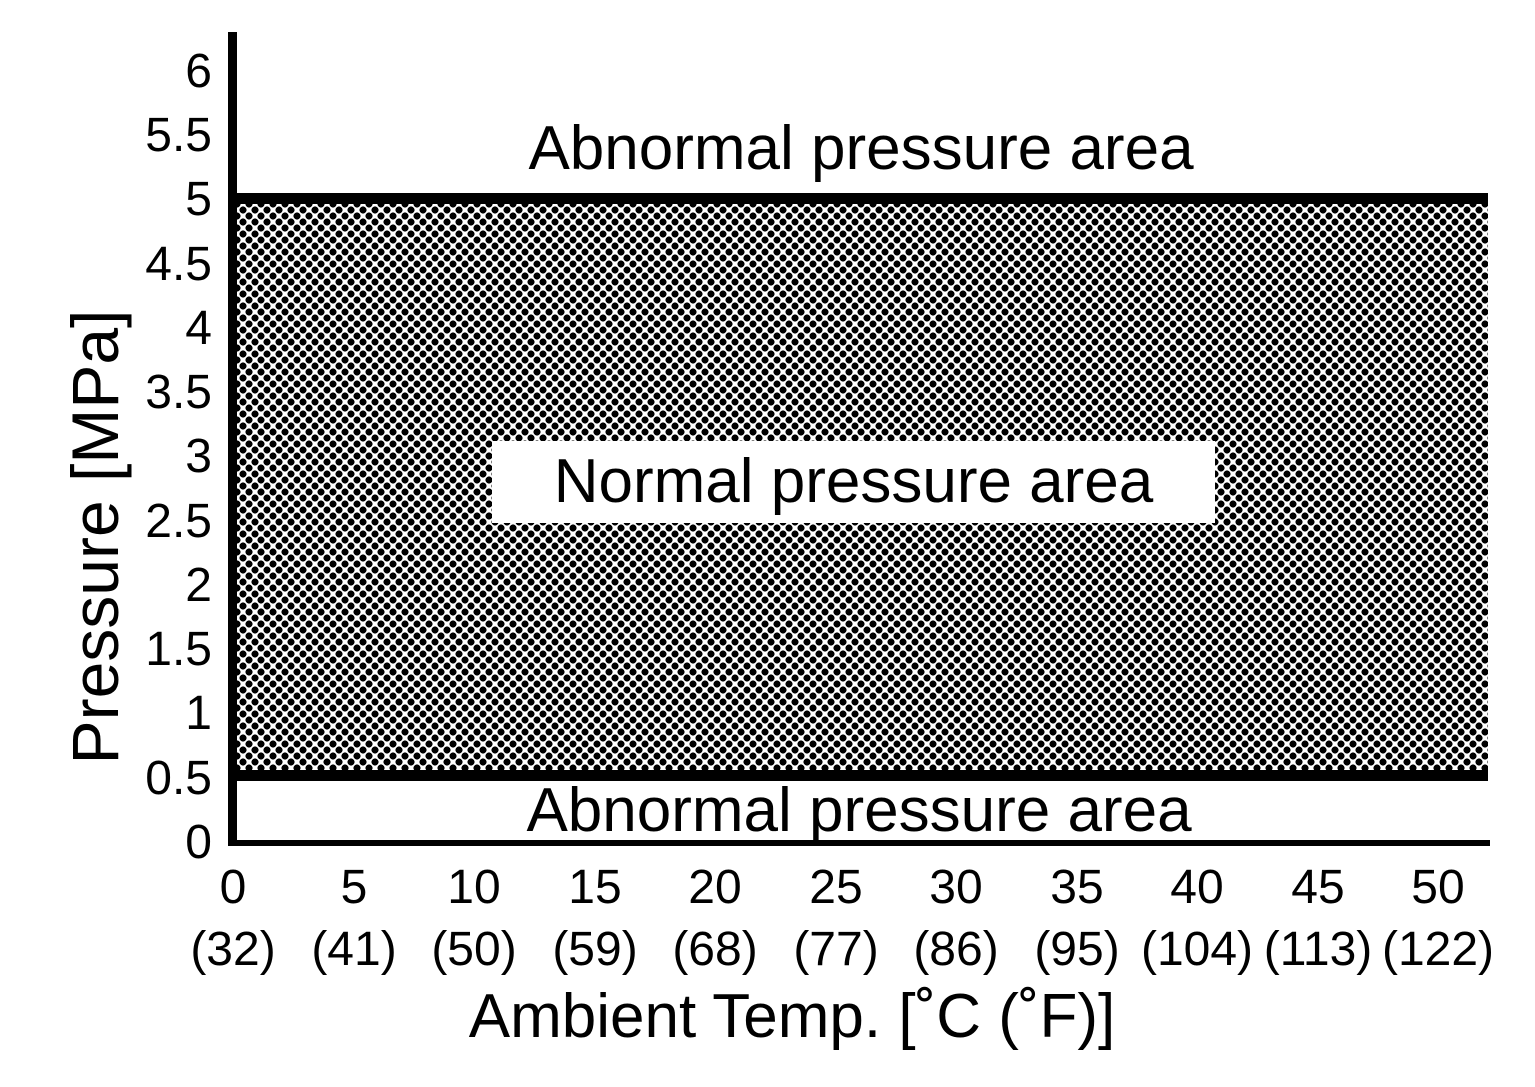 Image resolution: width=1535 pixels, height=1087 pixels. I want to click on y-tick-4: 4, so click(198, 328).